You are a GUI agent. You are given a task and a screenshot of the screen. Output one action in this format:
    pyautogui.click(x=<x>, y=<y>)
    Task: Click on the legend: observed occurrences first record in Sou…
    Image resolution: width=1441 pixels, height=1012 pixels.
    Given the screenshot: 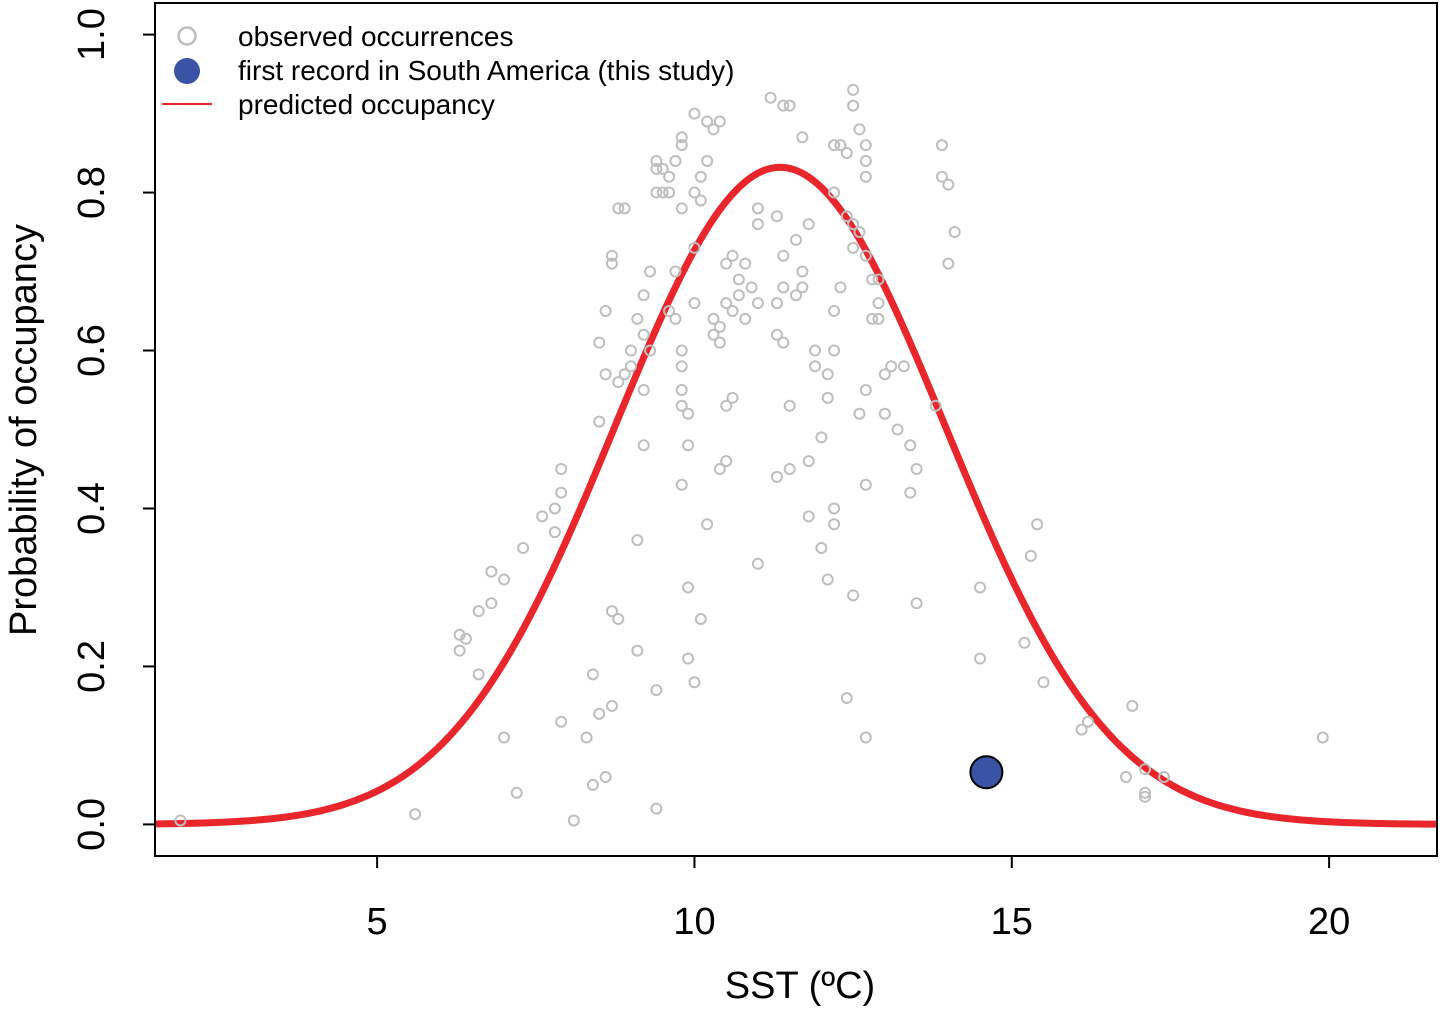 What is the action you would take?
    pyautogui.click(x=448, y=70)
    